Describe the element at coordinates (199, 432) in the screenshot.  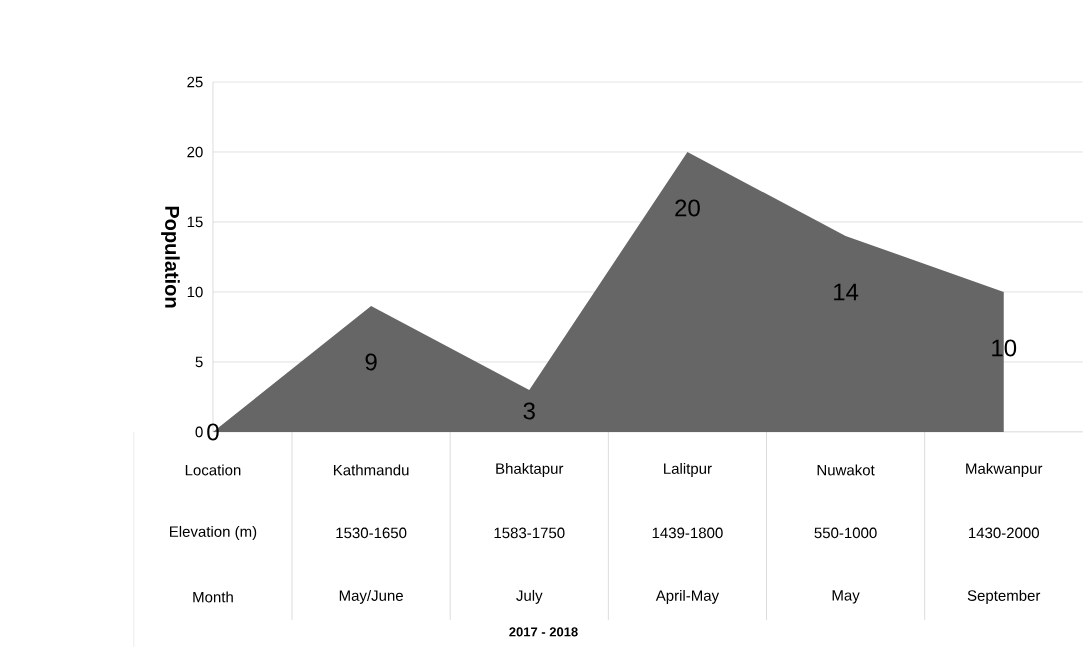
I see `y-tick-label: 0` at that location.